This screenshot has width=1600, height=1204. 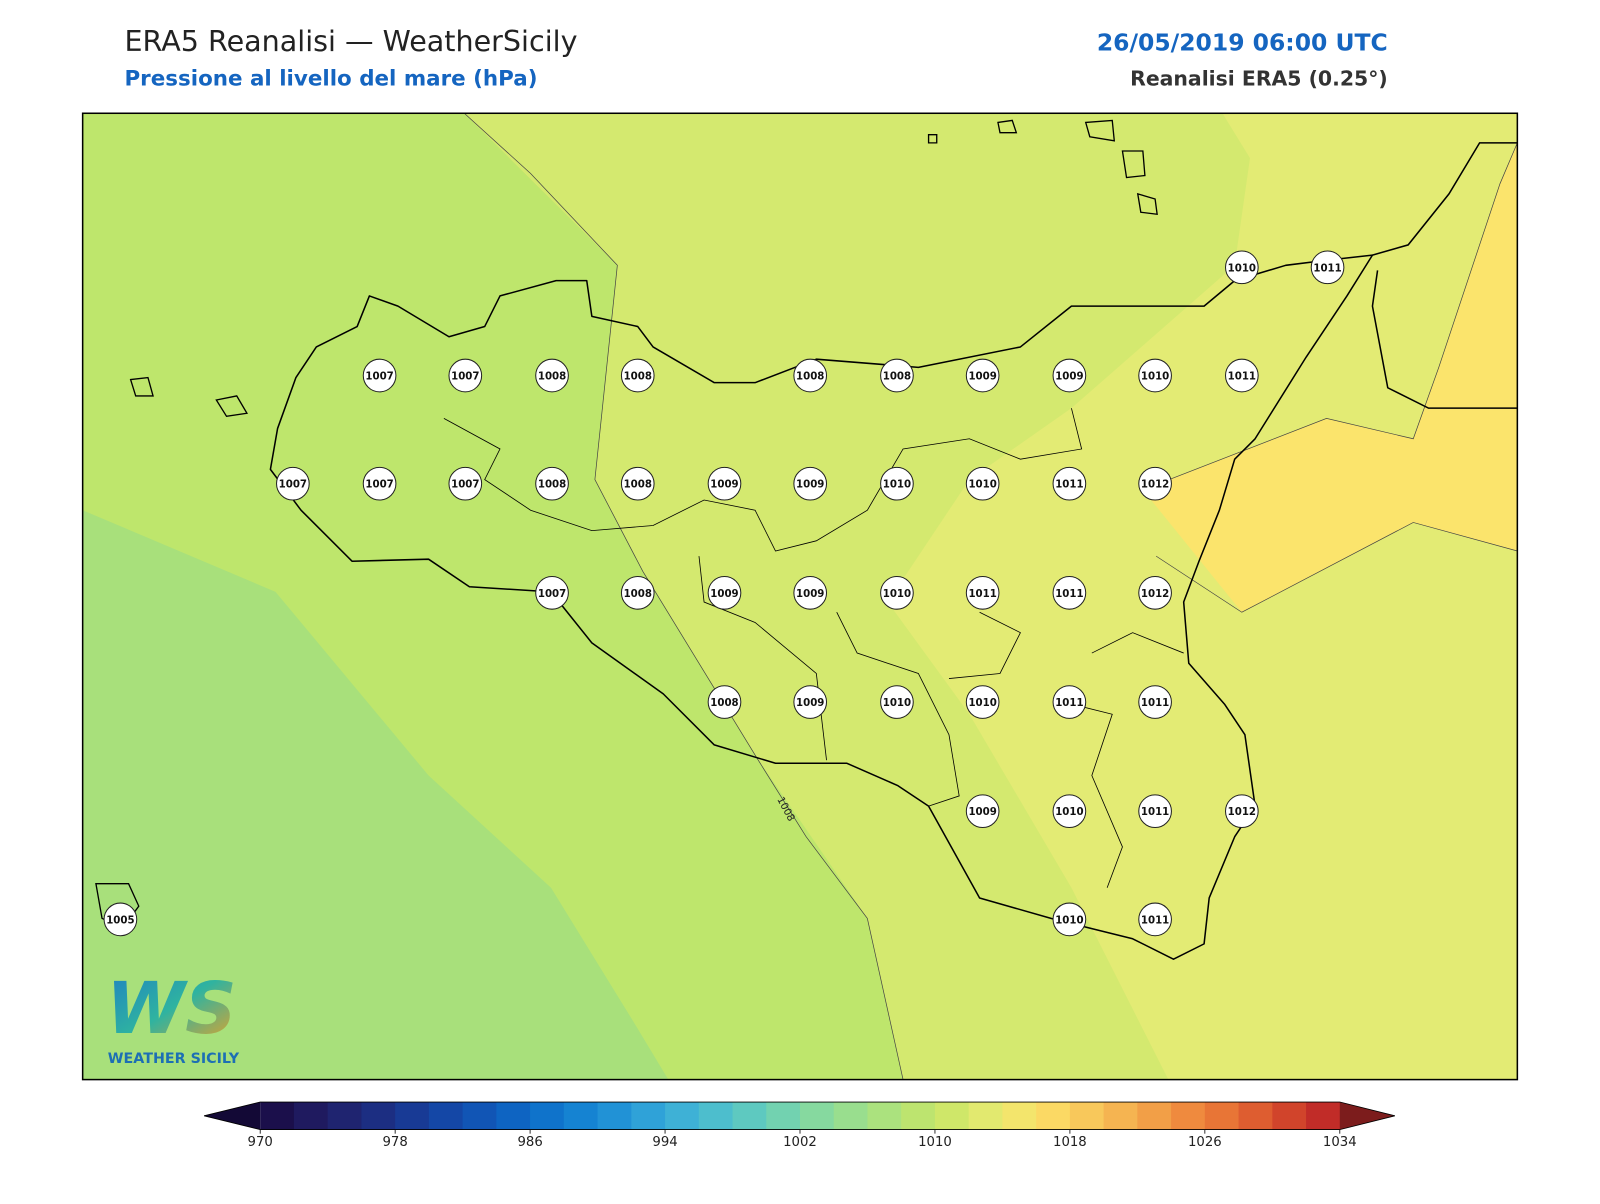 What do you see at coordinates (1242, 42) in the screenshot?
I see `datetime: 26/05/2019 06:00 UTC` at bounding box center [1242, 42].